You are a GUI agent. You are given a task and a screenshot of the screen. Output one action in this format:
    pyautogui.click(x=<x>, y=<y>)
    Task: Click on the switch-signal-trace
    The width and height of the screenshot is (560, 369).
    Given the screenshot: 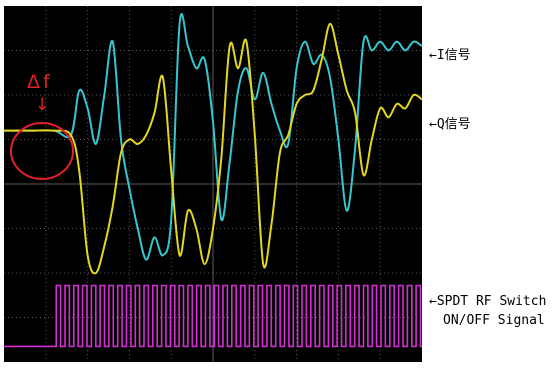 What is the action you would take?
    pyautogui.click(x=213, y=316)
    